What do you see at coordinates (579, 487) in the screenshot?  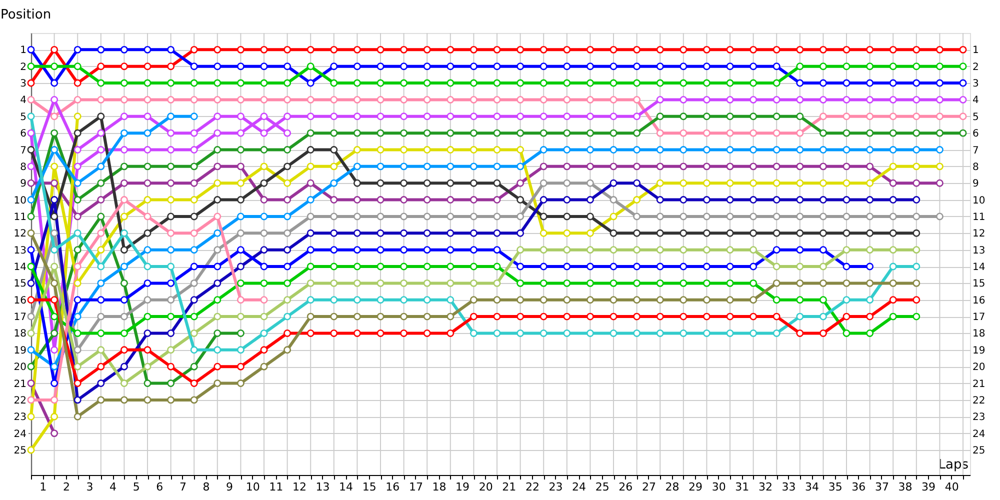 I see `x-tick-label: 24` at bounding box center [579, 487].